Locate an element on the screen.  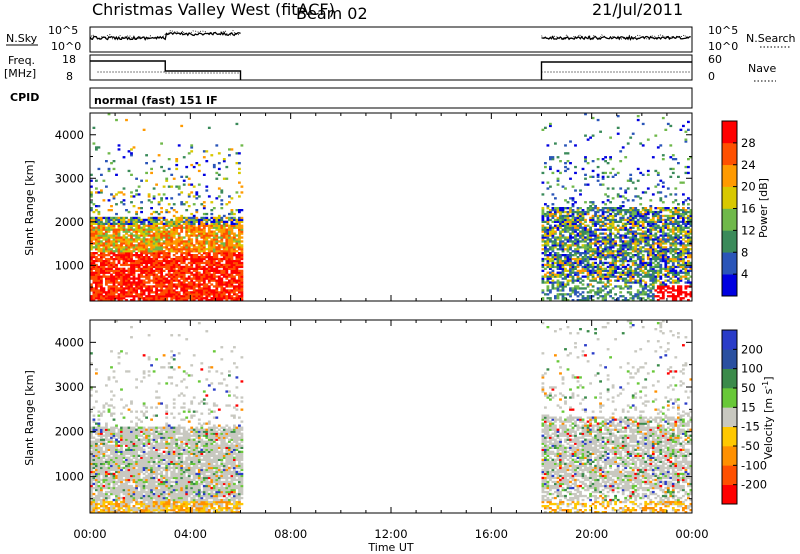
nsky-tick-bottom: 10^0 is located at coordinates (66, 46).